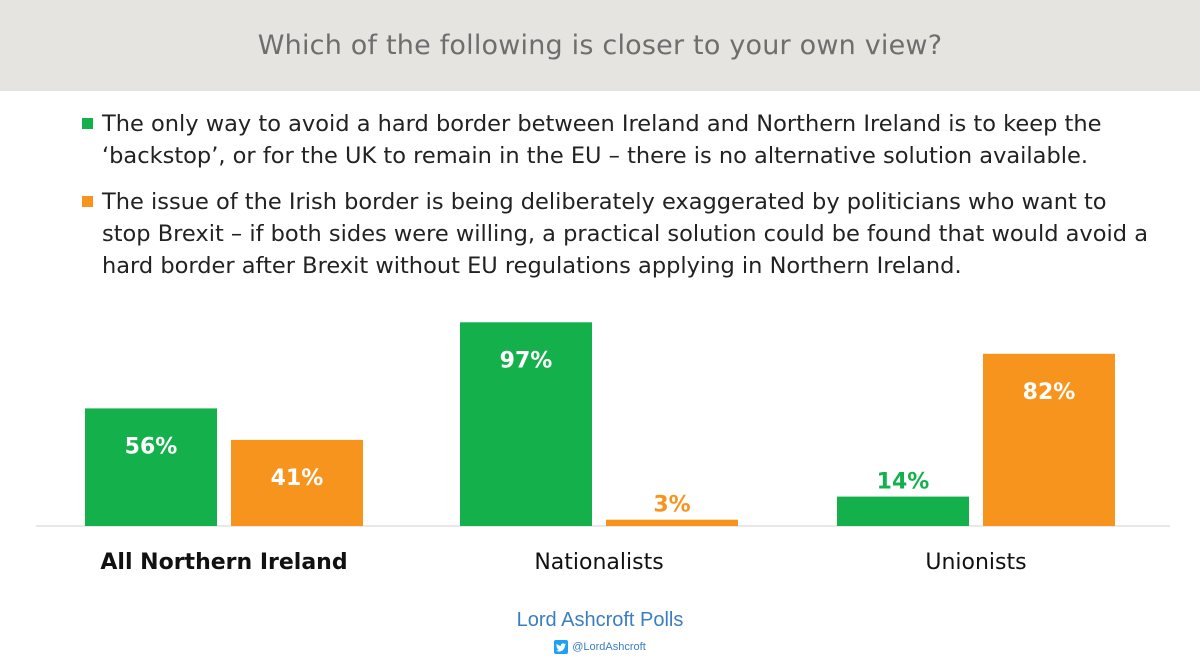 The height and width of the screenshot is (666, 1200). Describe the element at coordinates (600, 620) in the screenshot. I see `brand-text: Lord Ashcroft Polls` at that location.